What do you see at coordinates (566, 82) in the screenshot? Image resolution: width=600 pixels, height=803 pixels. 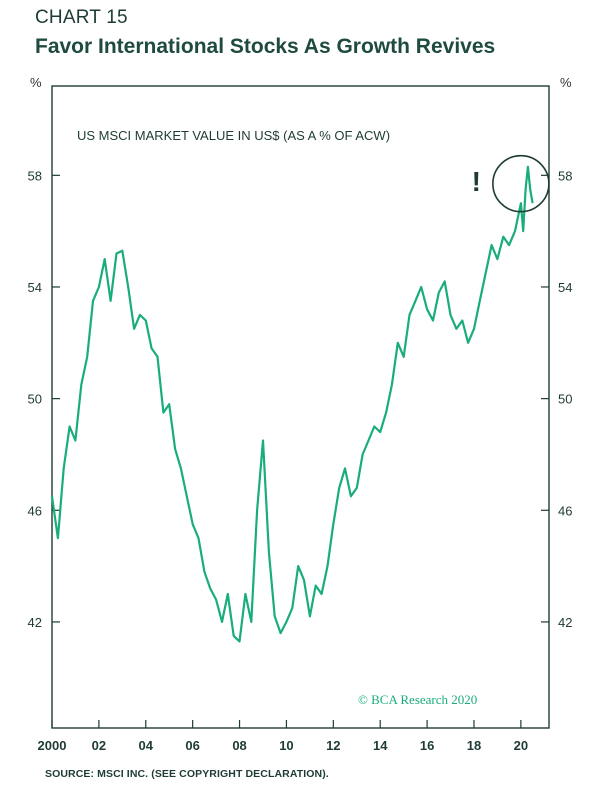 I see `right-axis-unit: %` at bounding box center [566, 82].